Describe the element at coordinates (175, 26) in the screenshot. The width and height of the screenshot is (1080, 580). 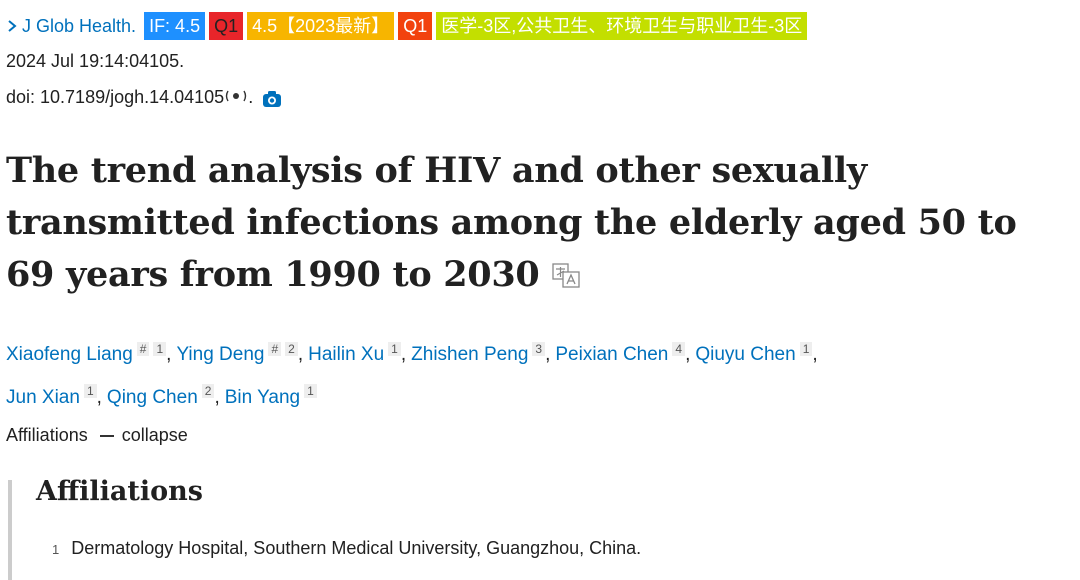
I see `impact-badge: IF: 4.5` at that location.